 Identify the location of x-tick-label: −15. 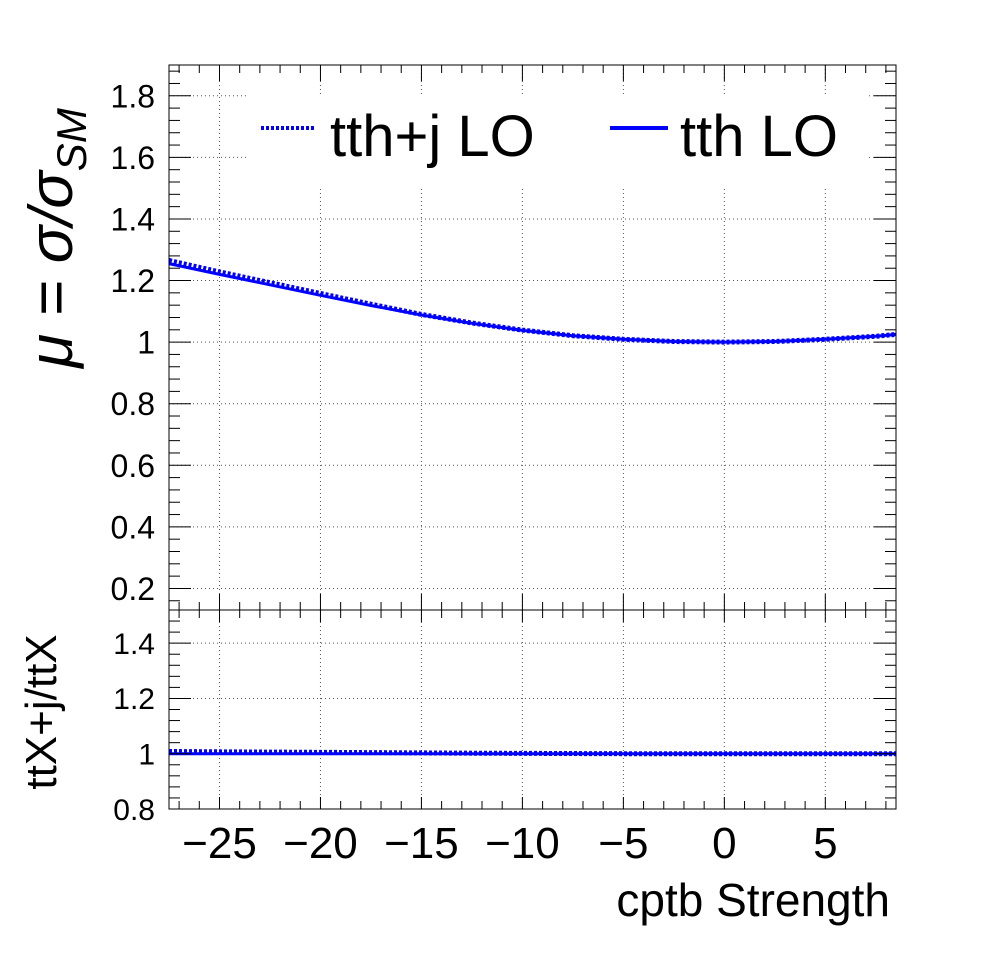
(421, 843).